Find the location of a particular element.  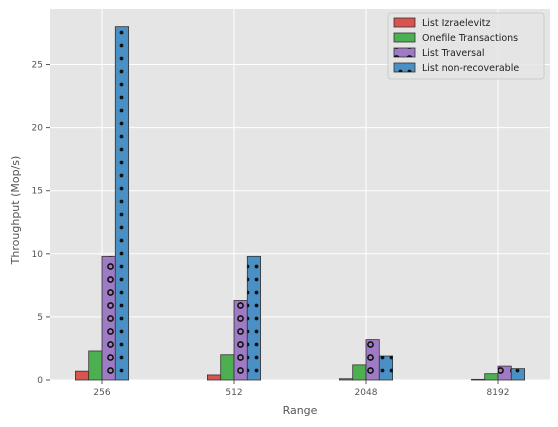

legend-label: List Izraelevitz is located at coordinates (456, 23).